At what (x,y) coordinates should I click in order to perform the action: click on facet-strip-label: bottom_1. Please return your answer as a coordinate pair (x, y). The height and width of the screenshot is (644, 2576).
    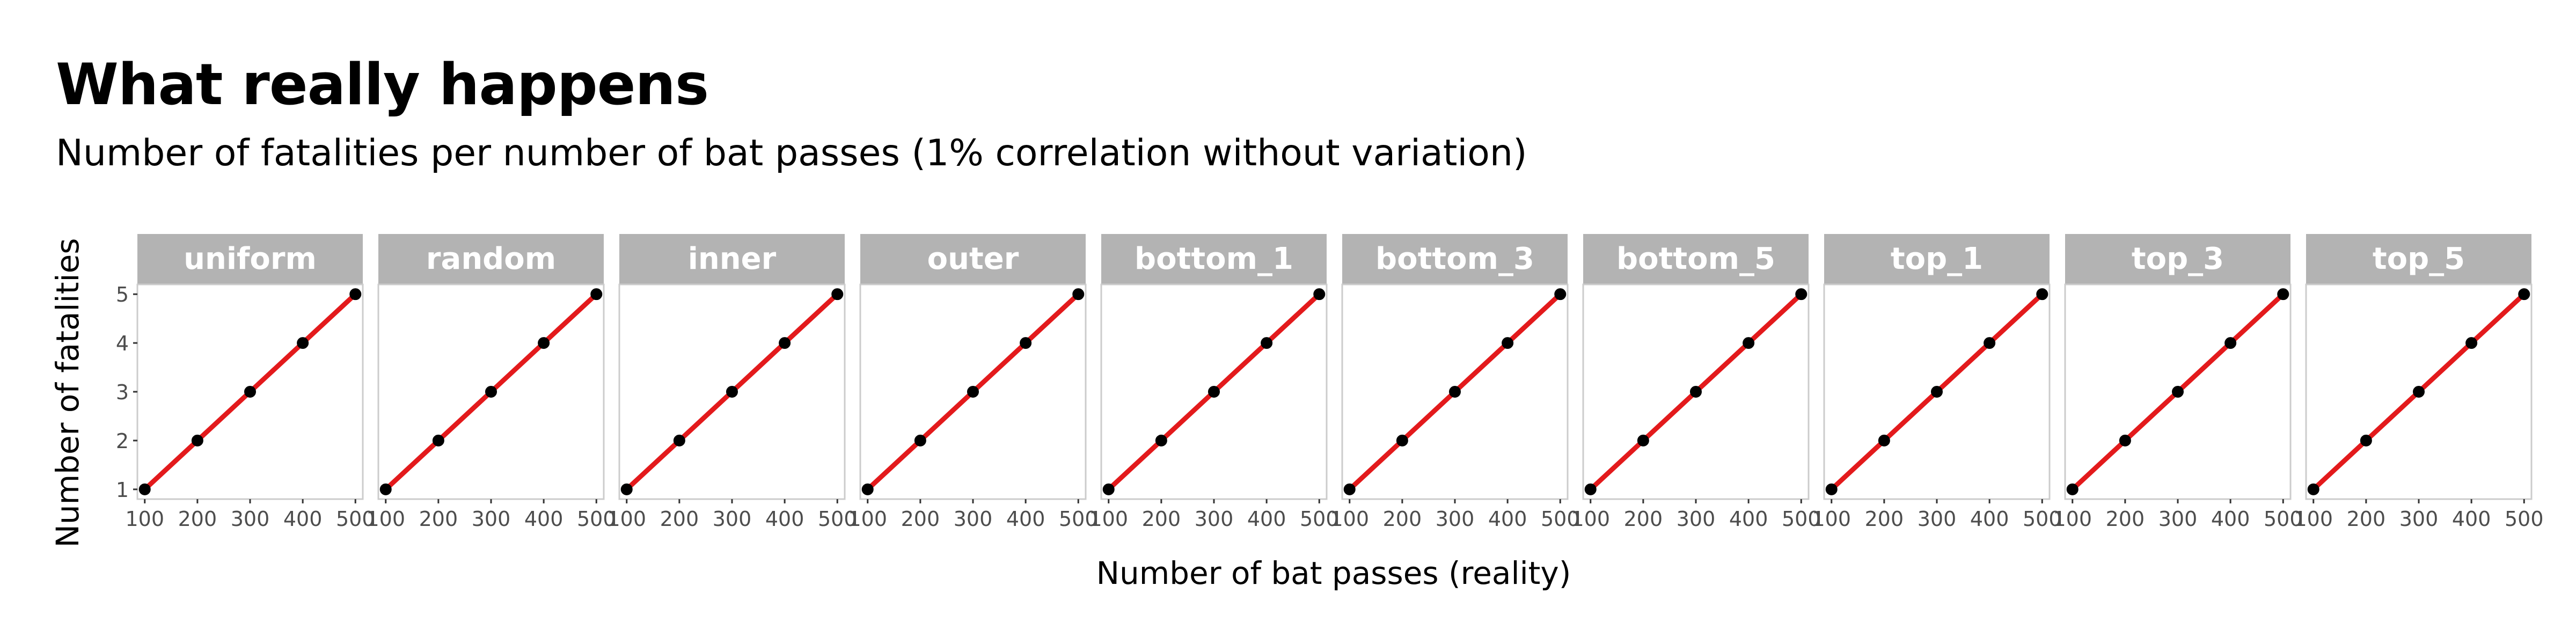
    Looking at the image, I should click on (1214, 258).